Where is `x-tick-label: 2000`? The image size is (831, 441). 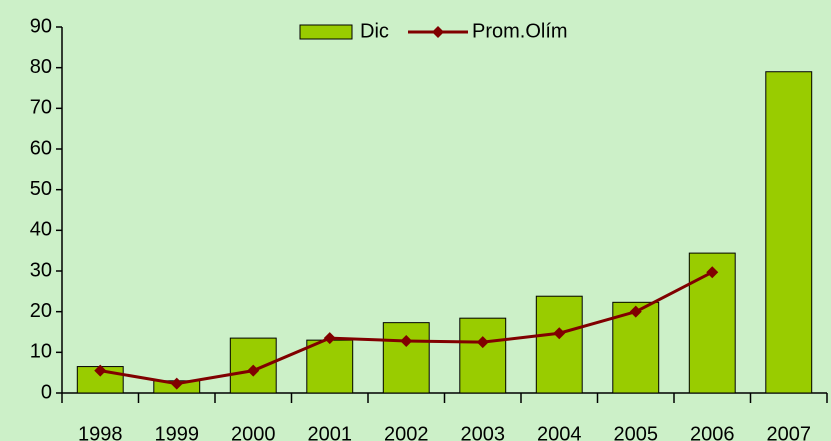 x-tick-label: 2000 is located at coordinates (253, 432).